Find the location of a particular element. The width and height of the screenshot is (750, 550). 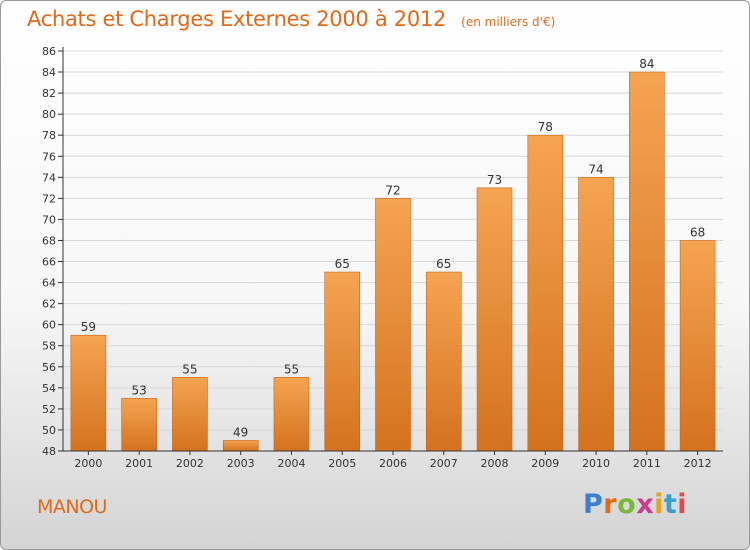

data-label: 68 is located at coordinates (697, 232).